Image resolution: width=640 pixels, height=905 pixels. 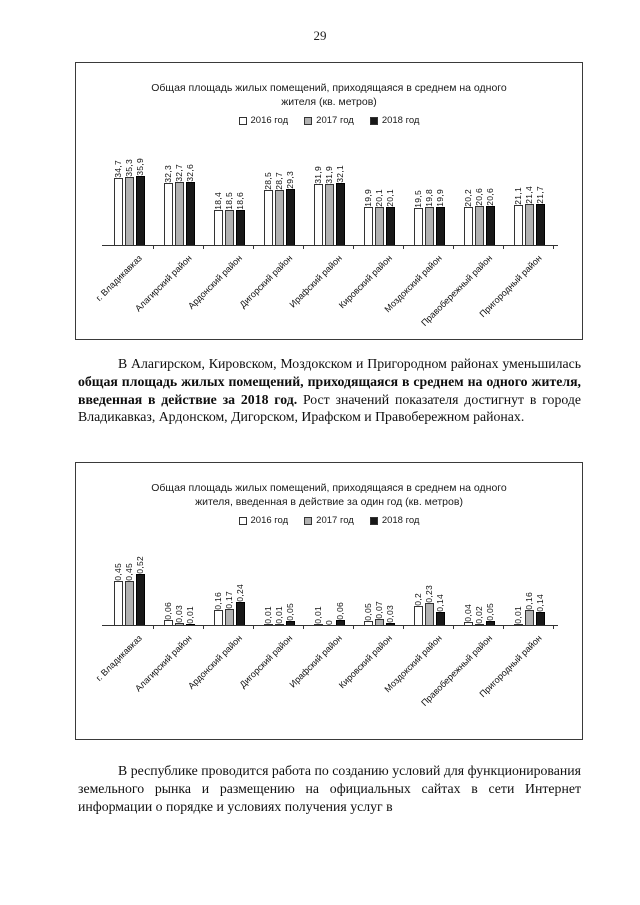 What do you see at coordinates (270, 673) in the screenshot?
I see `category-axis-label: Дигорский район` at bounding box center [270, 673].